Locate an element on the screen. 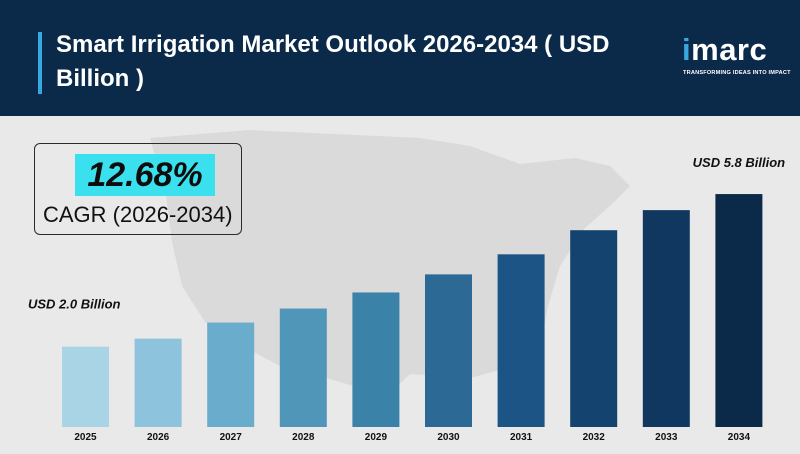 The width and height of the screenshot is (800, 454). bar-2028 is located at coordinates (303, 367).